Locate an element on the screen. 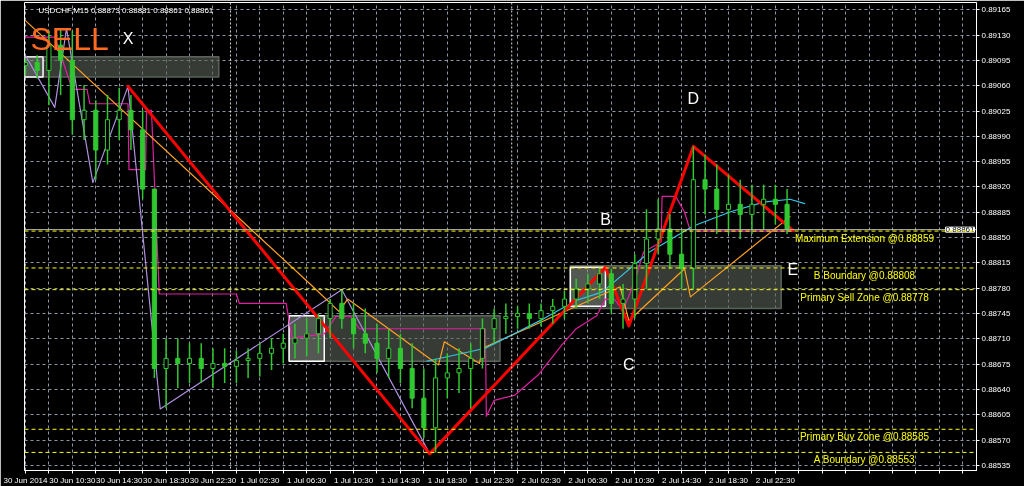 This screenshot has height=486, width=1024. y-tick-label: 0.88815 is located at coordinates (996, 263).